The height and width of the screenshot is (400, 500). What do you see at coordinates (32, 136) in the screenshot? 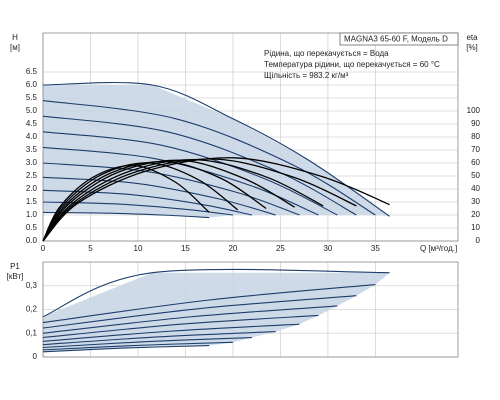
I see `y-tick-label: 4.0` at bounding box center [32, 136].